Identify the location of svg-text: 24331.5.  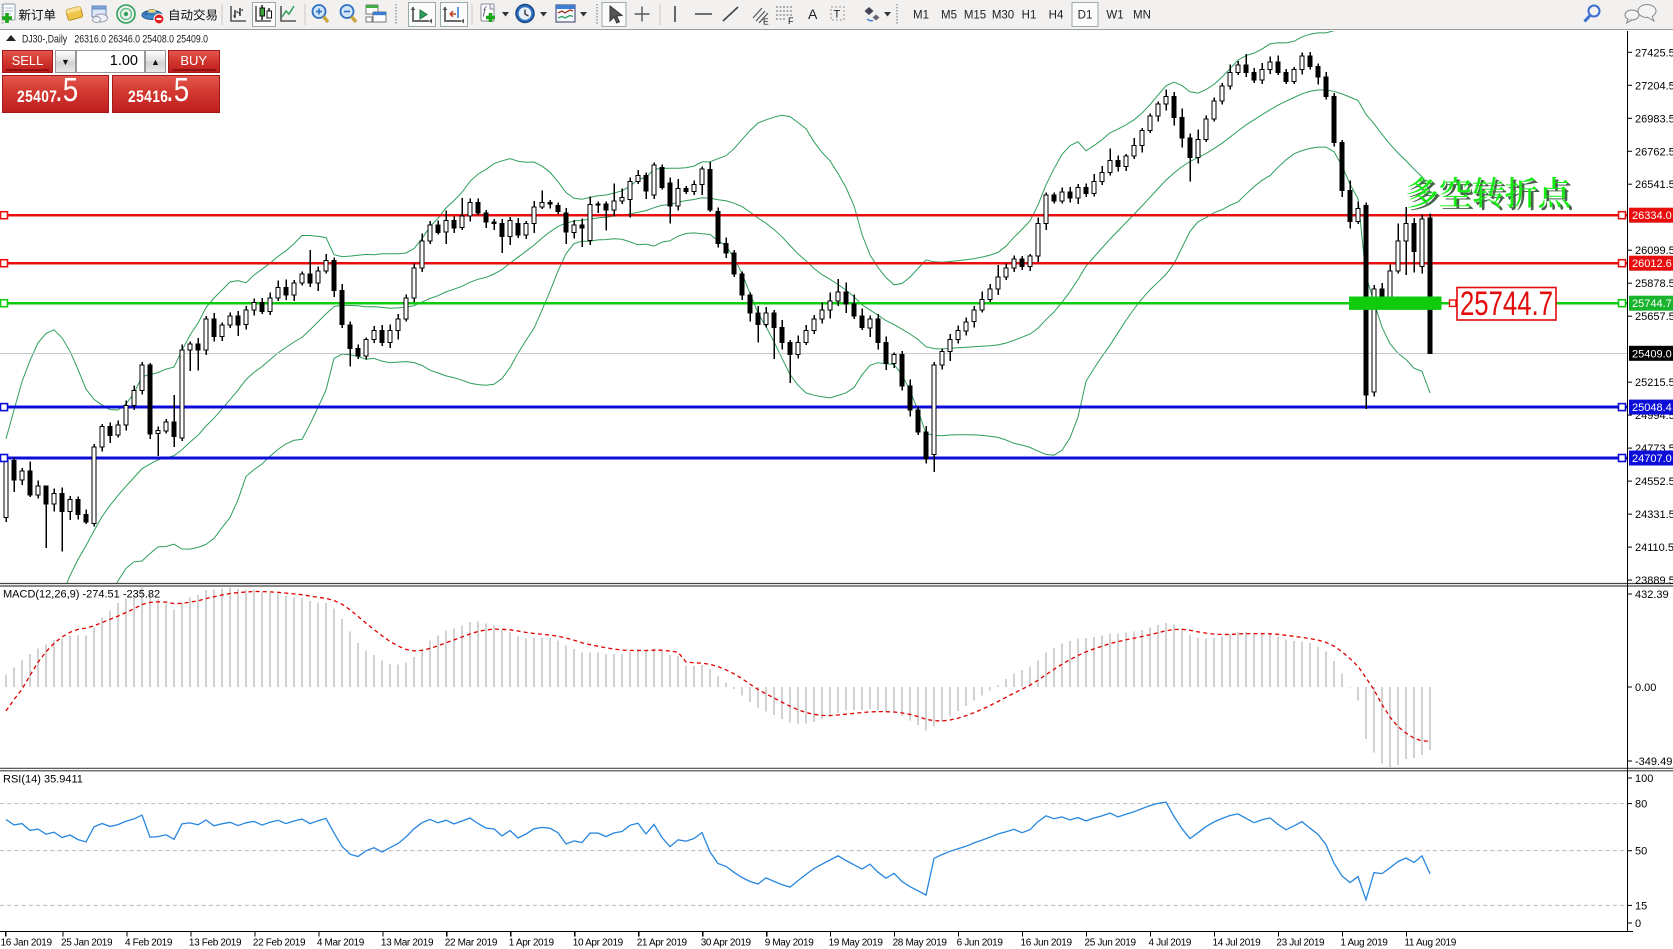
(1654, 515).